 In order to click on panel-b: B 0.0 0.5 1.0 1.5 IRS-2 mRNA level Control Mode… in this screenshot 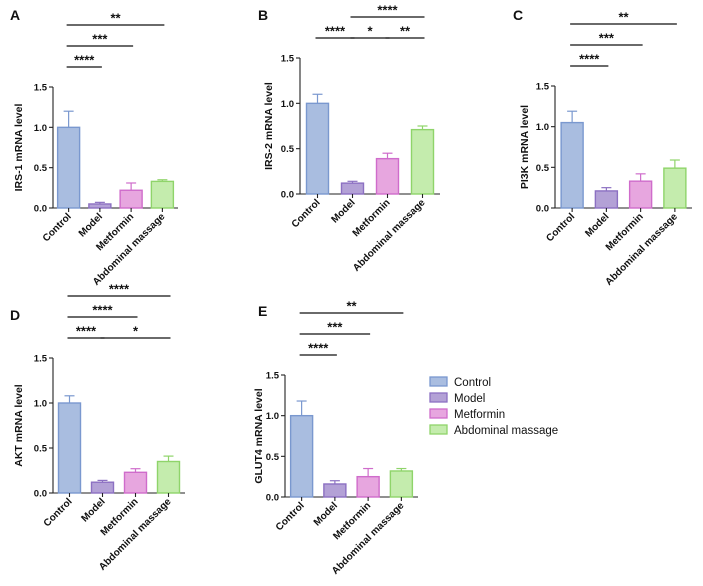, I will do `click(349, 138)`.